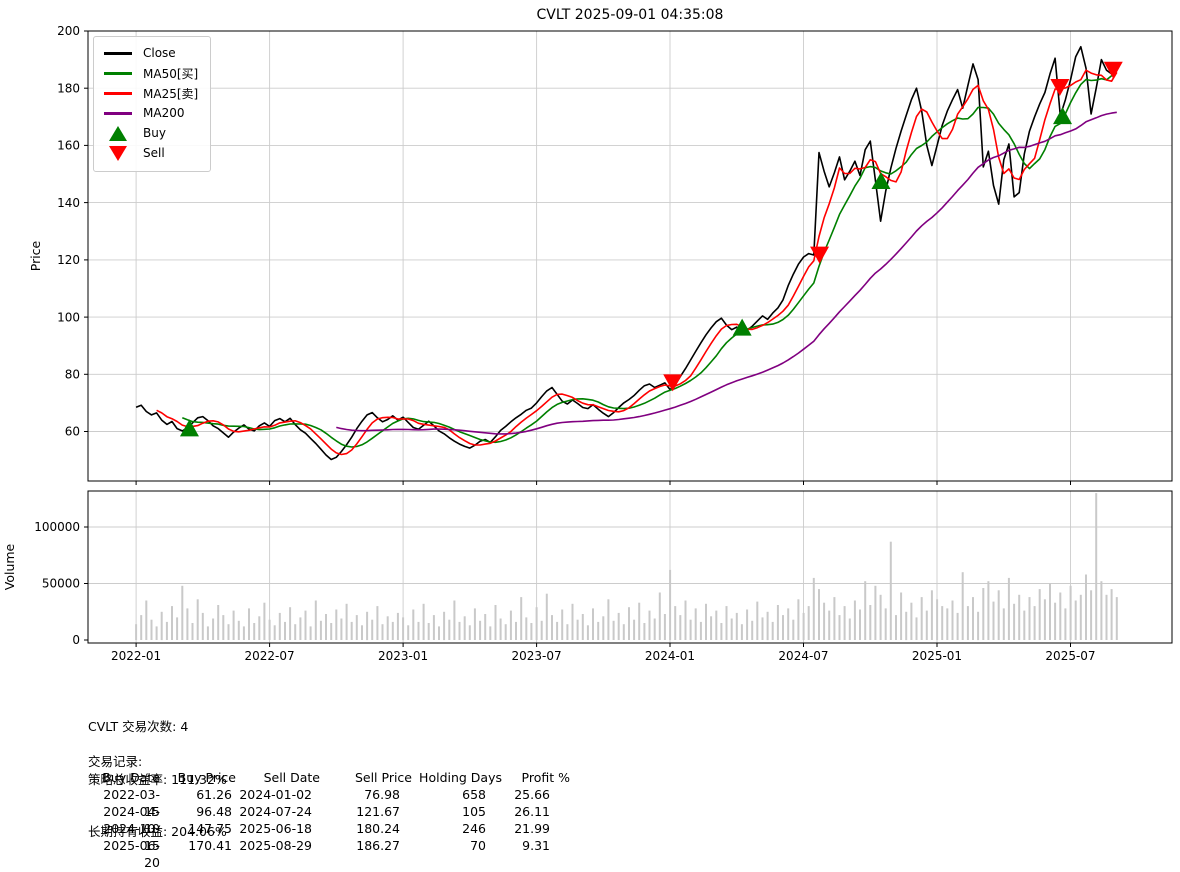 Image resolution: width=1180 pixels, height=872 pixels. Describe the element at coordinates (68, 317) in the screenshot. I see `svg-text: 100` at that location.